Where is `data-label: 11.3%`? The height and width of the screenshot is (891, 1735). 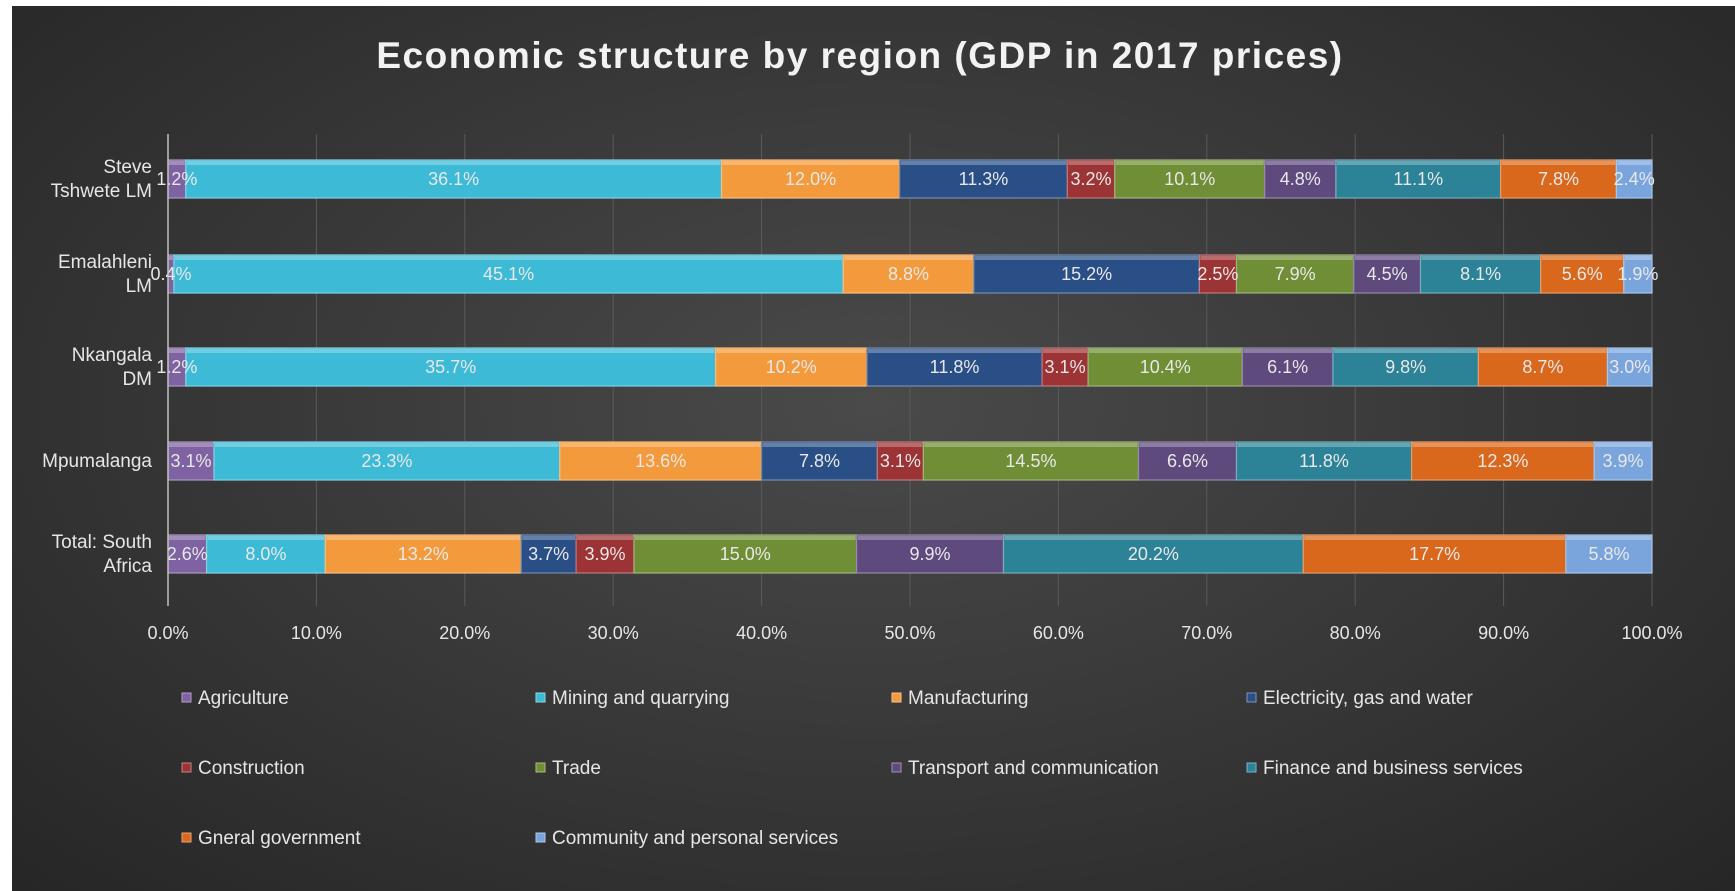
data-label: 11.3% is located at coordinates (984, 179).